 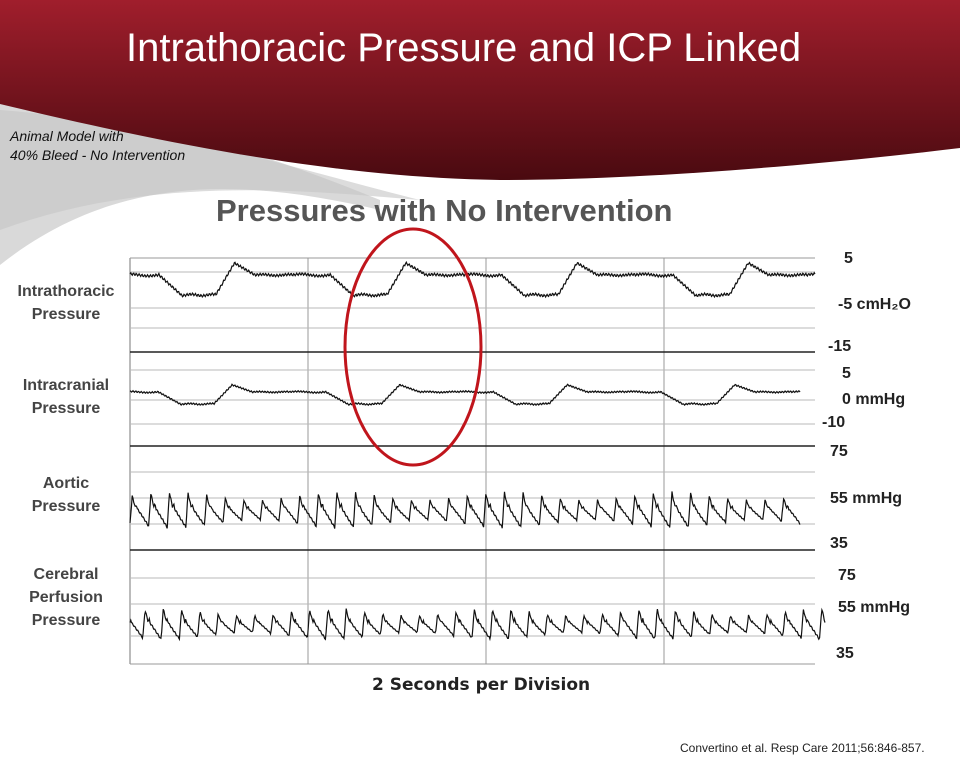 I want to click on label-cpp-line1: Cerebral, so click(x=66, y=574).